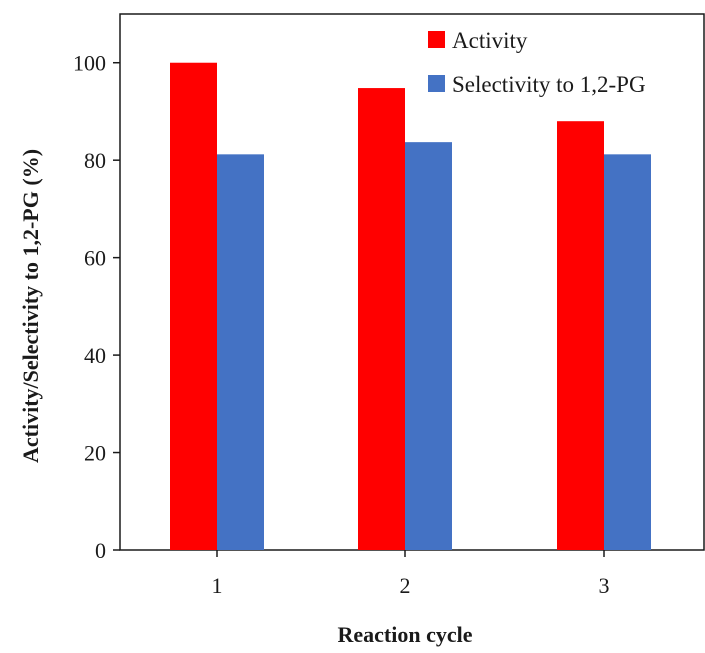 Image resolution: width=705 pixels, height=653 pixels. Describe the element at coordinates (490, 40) in the screenshot. I see `legend-label-activity: Activity` at that location.